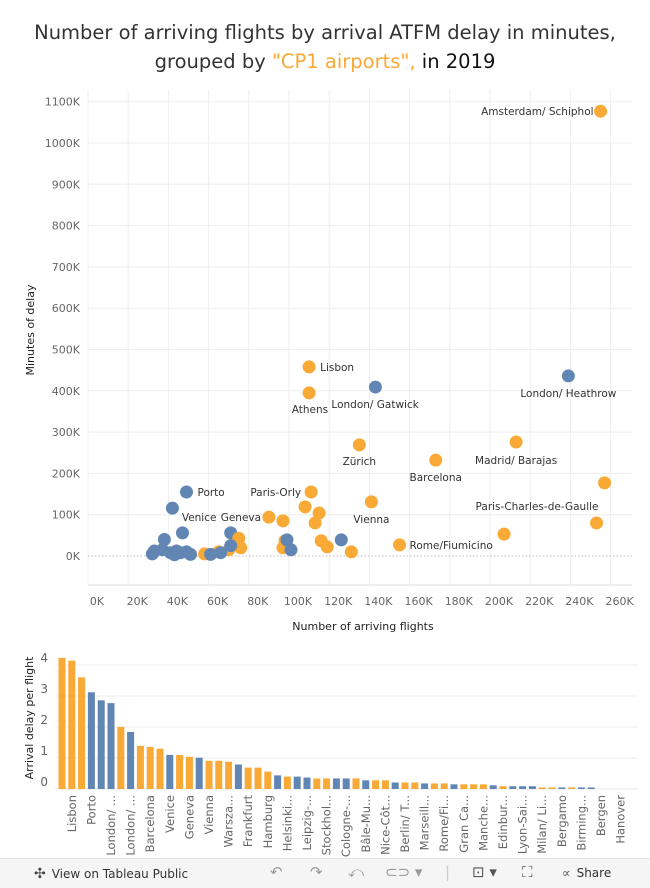 This screenshot has height=888, width=650. I want to click on revert-icon: ⤺, so click(356, 872).